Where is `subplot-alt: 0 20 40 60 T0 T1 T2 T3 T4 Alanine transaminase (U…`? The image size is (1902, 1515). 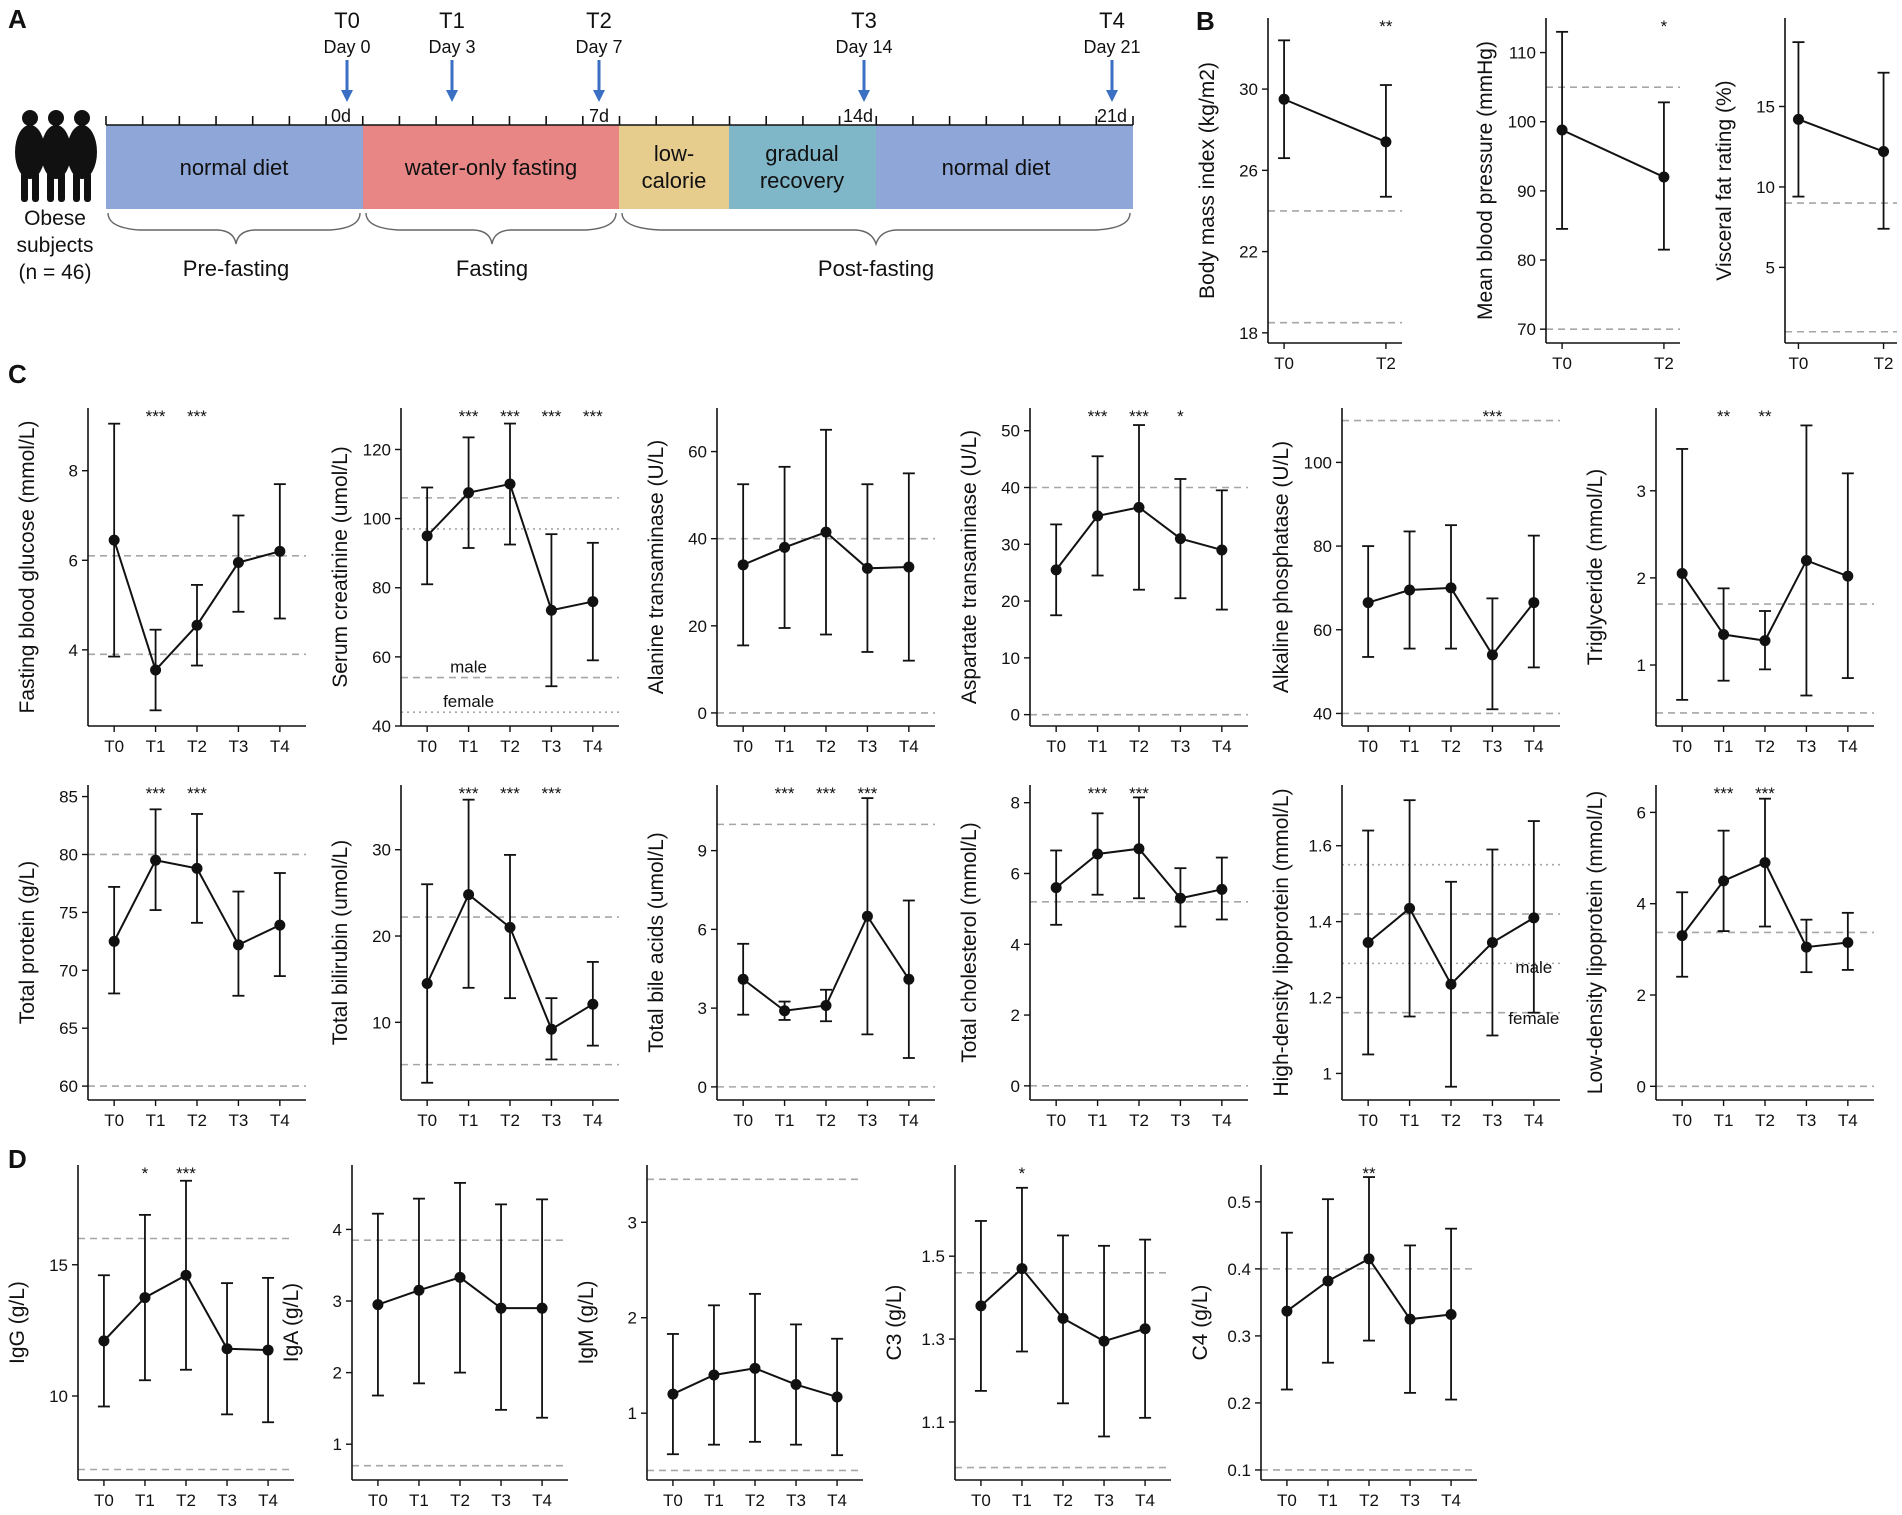 subplot-alt: 0 20 40 60 T0 T1 T2 T3 T4 Alanine transaminase (U… is located at coordinates (790, 582).